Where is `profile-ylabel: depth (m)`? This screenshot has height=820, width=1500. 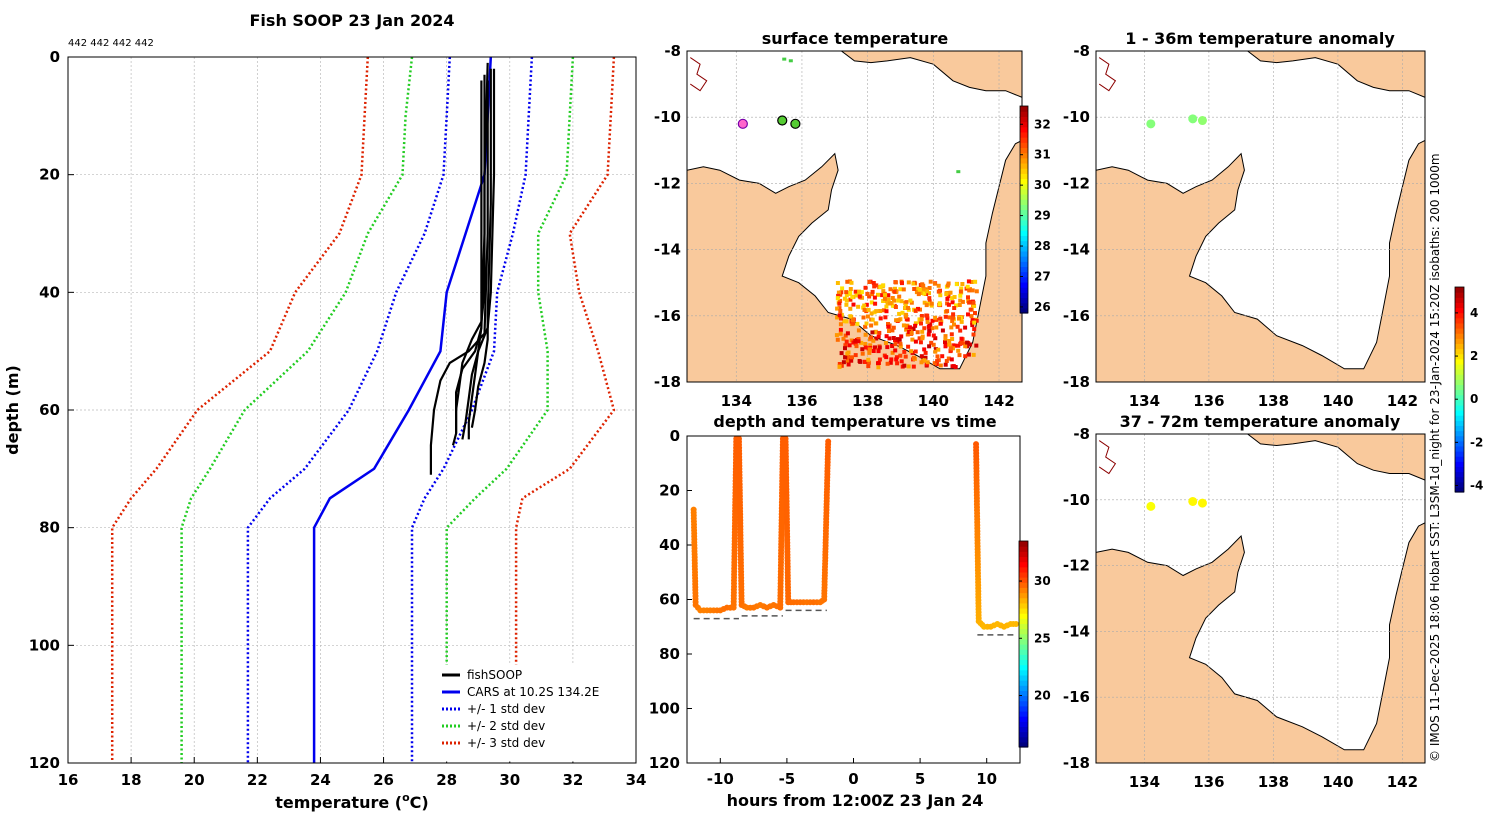 profile-ylabel: depth (m) is located at coordinates (12, 410).